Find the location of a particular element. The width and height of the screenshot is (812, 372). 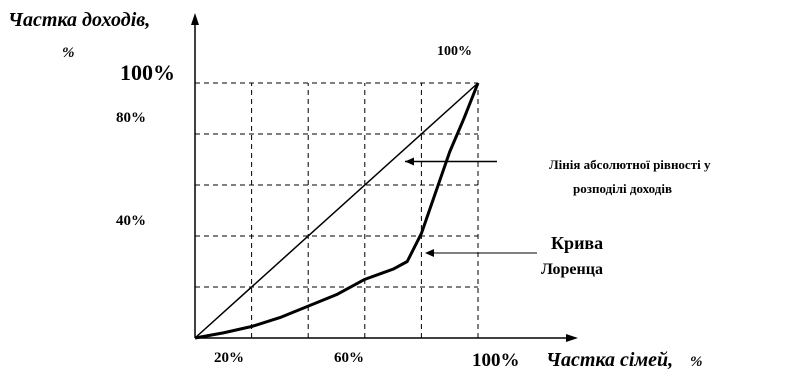

equality-annotation-line-1: Лінія абсолютної рівності у is located at coordinates (630, 164).